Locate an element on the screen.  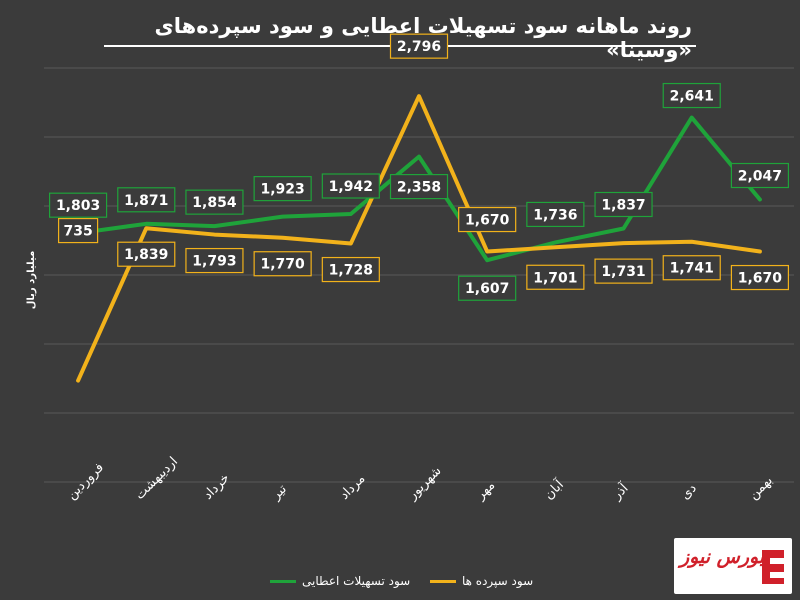
data-label-text: 1,793 is located at coordinates (214, 262).